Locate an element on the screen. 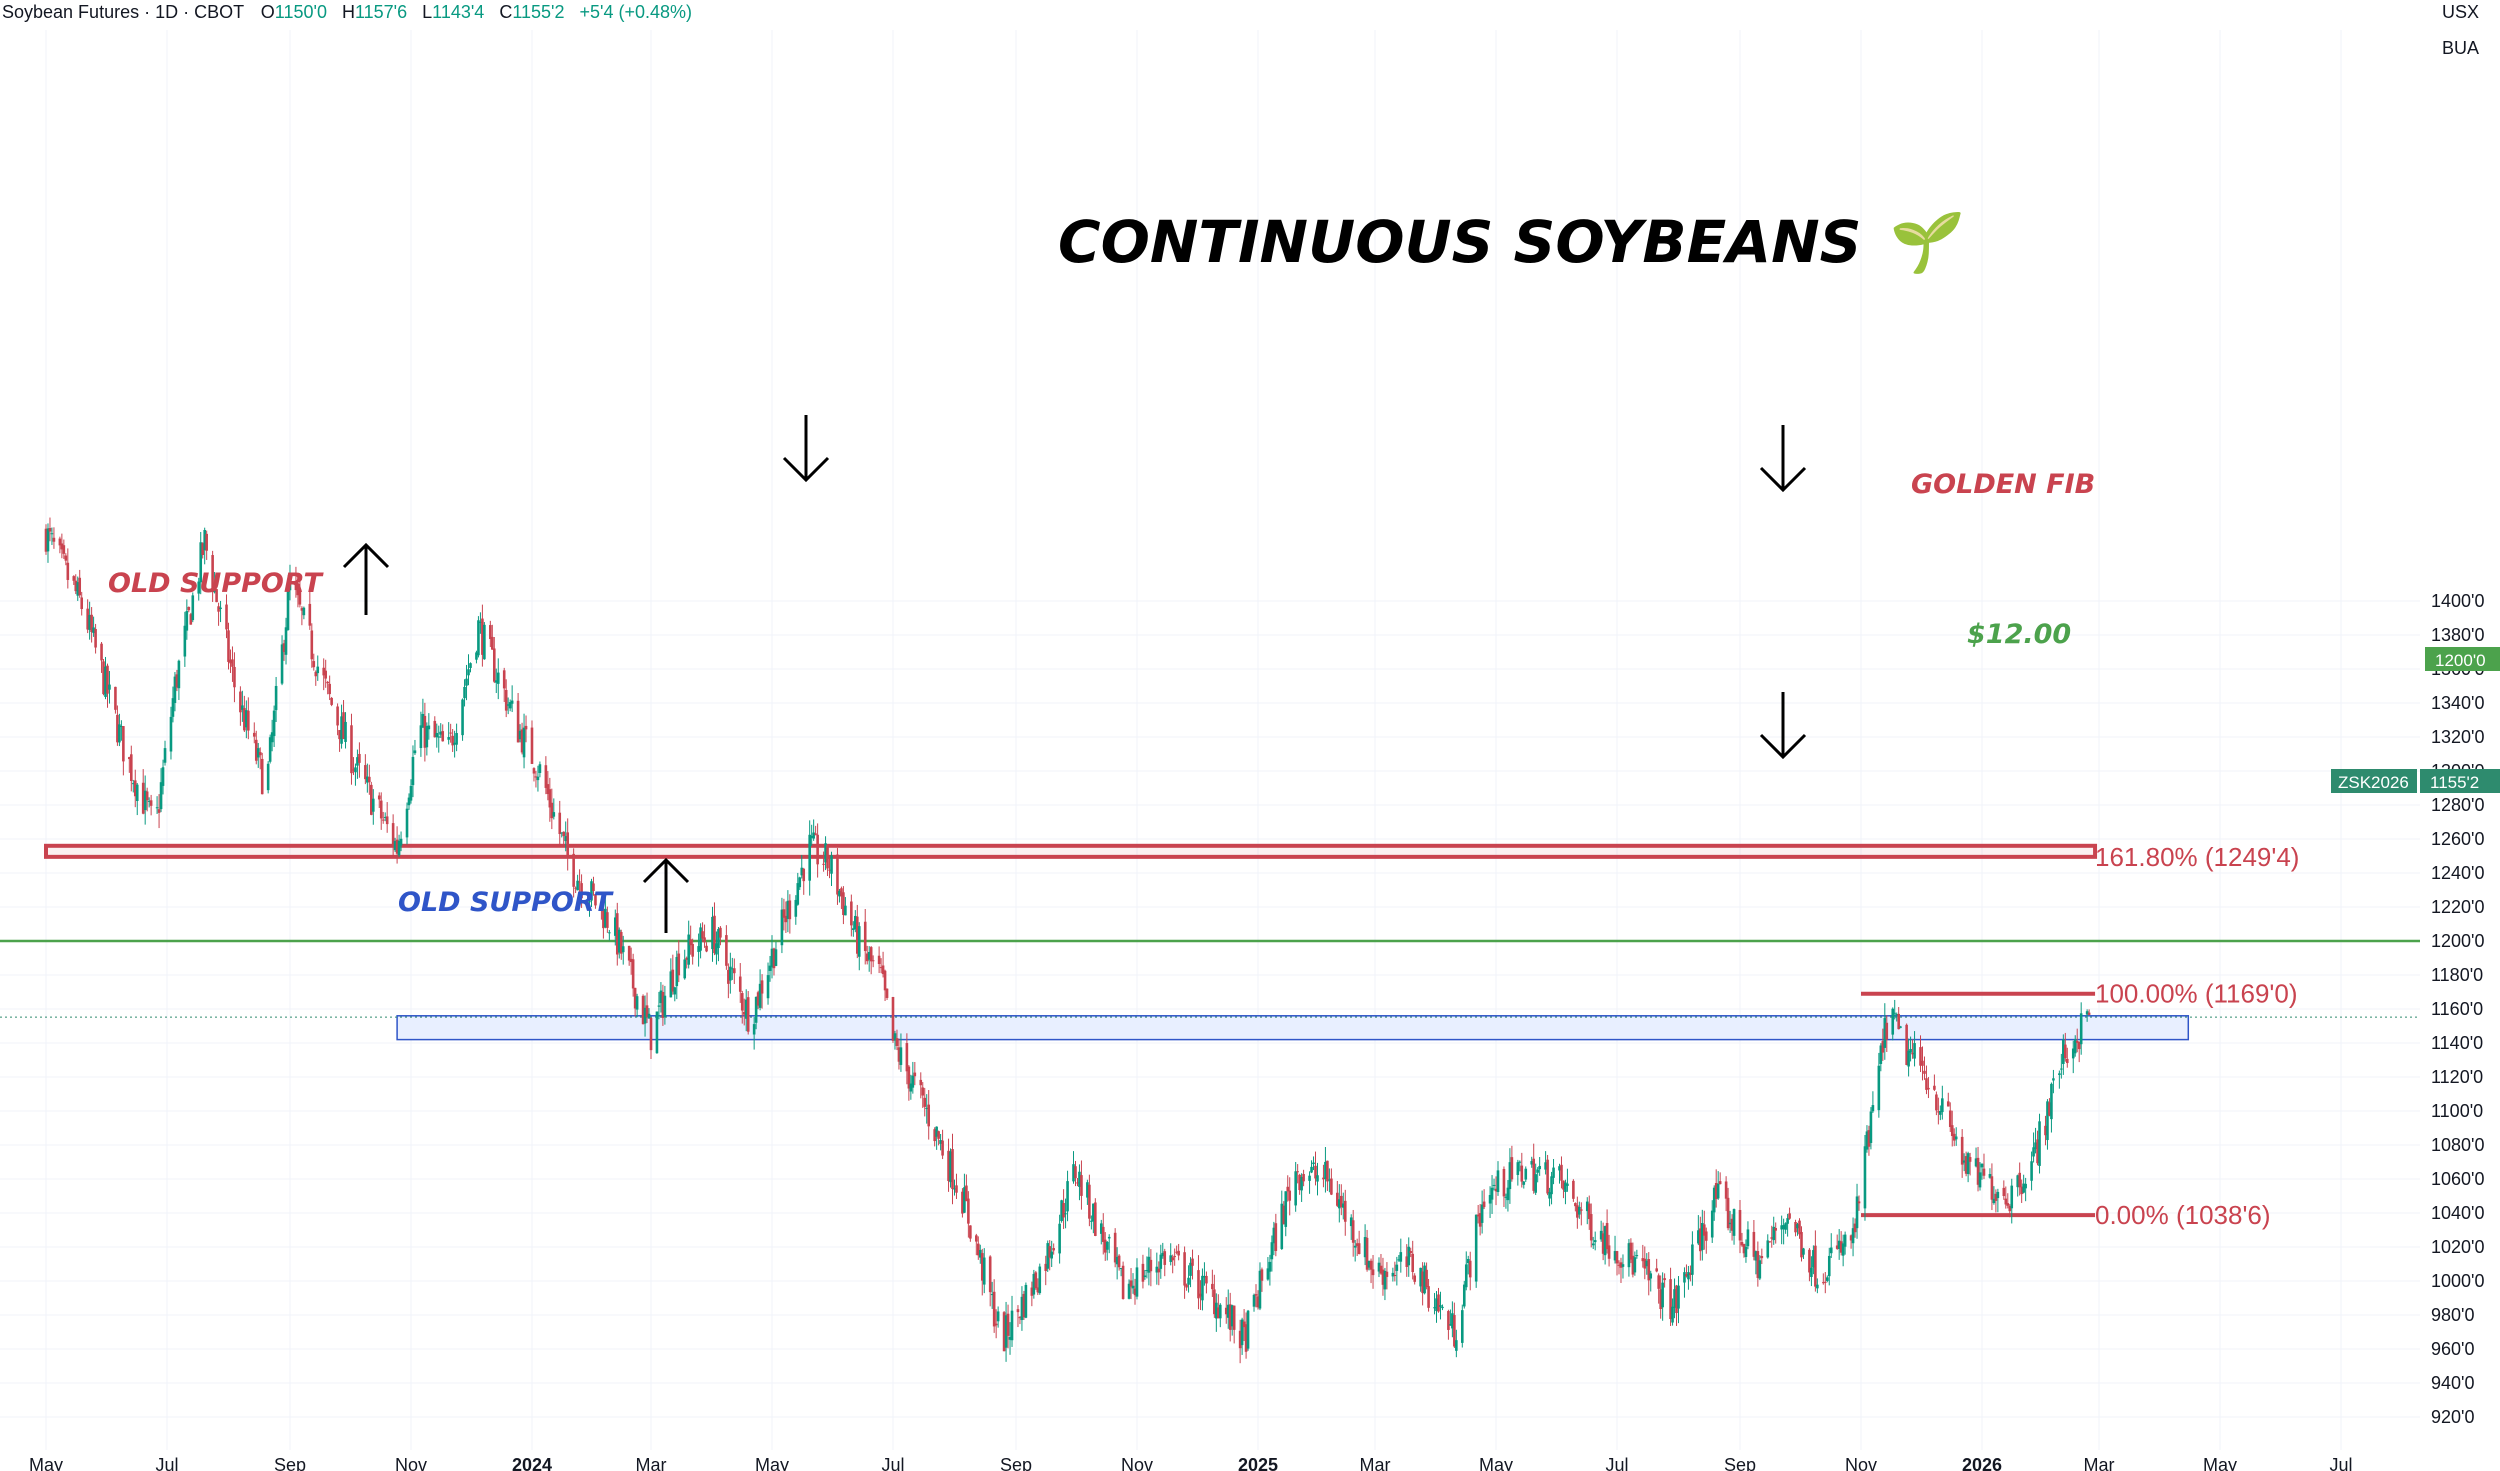 This screenshot has height=1471, width=2500. up-arrow-icon is located at coordinates (366, 578).